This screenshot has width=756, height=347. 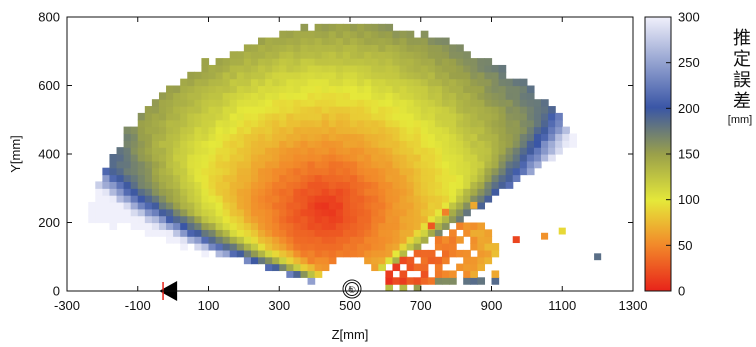 What do you see at coordinates (742, 38) in the screenshot?
I see `colorbar-title-char: 推` at bounding box center [742, 38].